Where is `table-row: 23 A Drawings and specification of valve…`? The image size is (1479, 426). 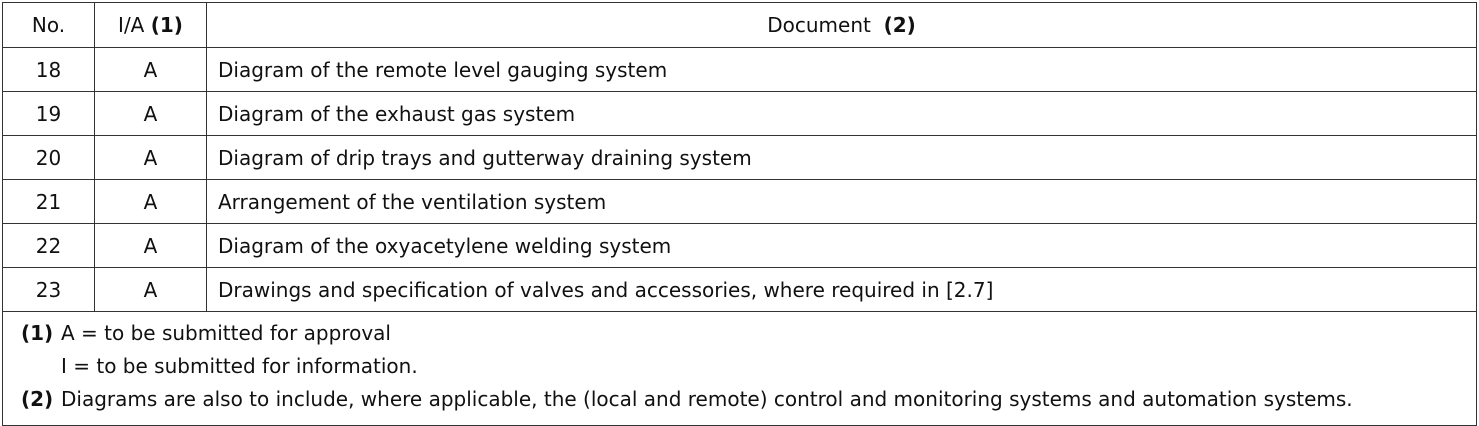
table-row: 23 A Drawings and specification of valve… is located at coordinates (739, 289).